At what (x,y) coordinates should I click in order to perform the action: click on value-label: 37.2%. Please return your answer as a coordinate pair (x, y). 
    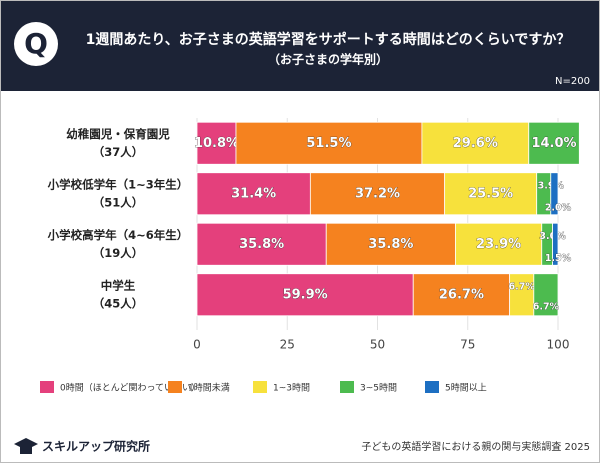
    Looking at the image, I should click on (377, 193).